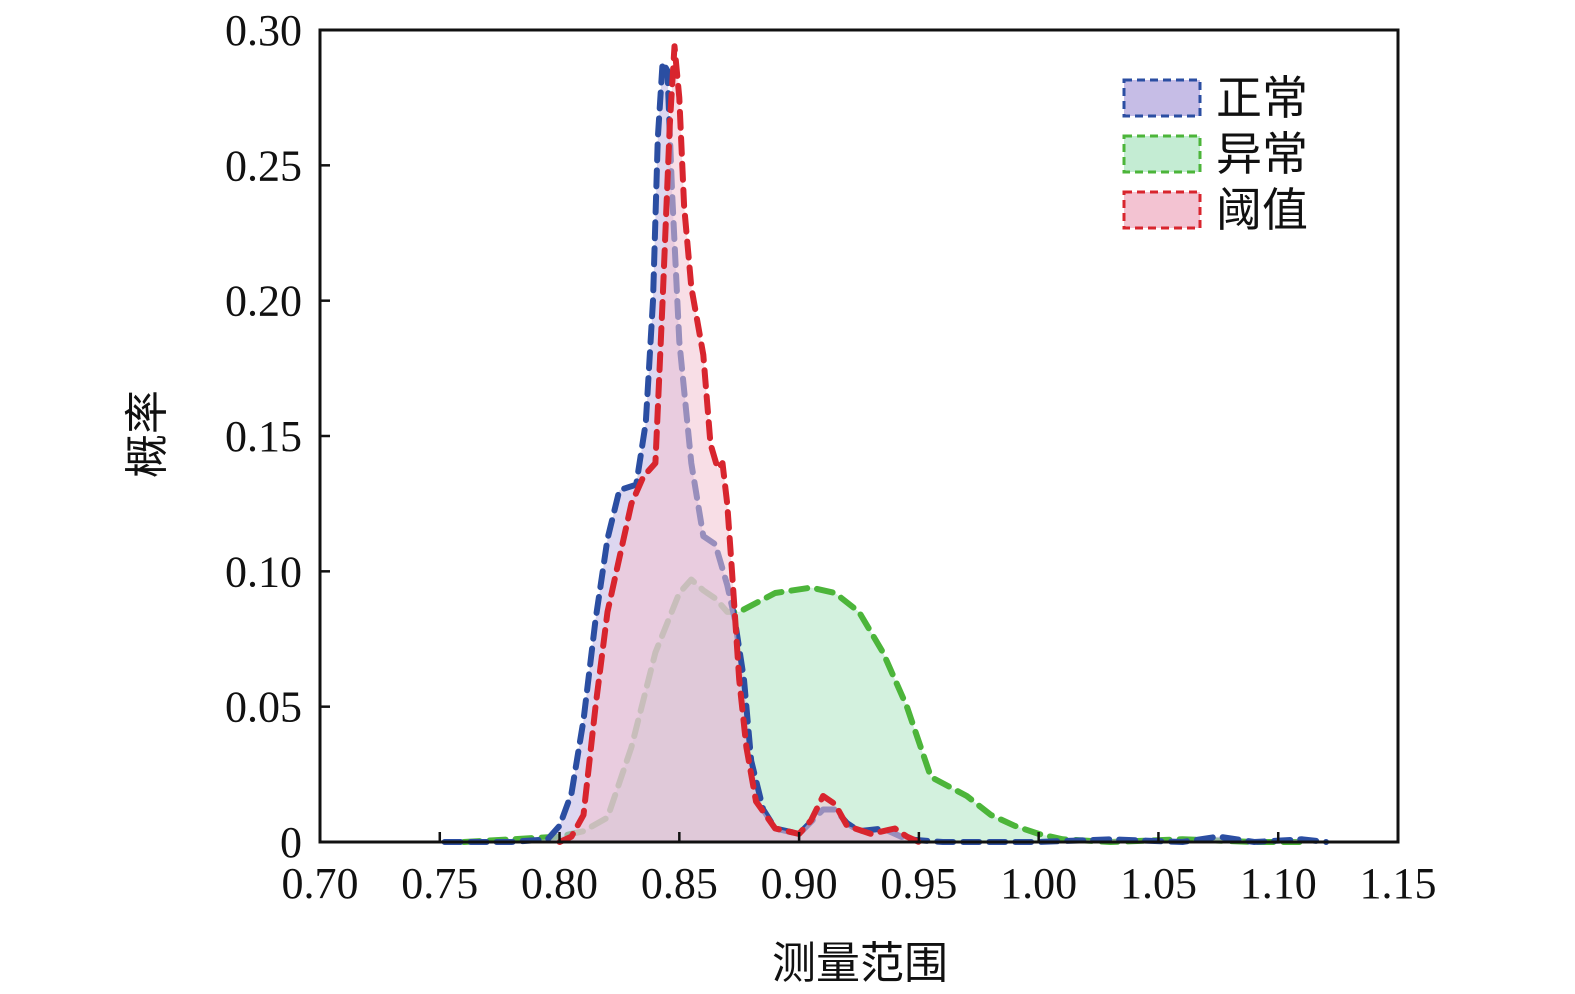 This screenshot has width=1575, height=994. Describe the element at coordinates (1262, 98) in the screenshot. I see `legend-label-1: 正常` at that location.